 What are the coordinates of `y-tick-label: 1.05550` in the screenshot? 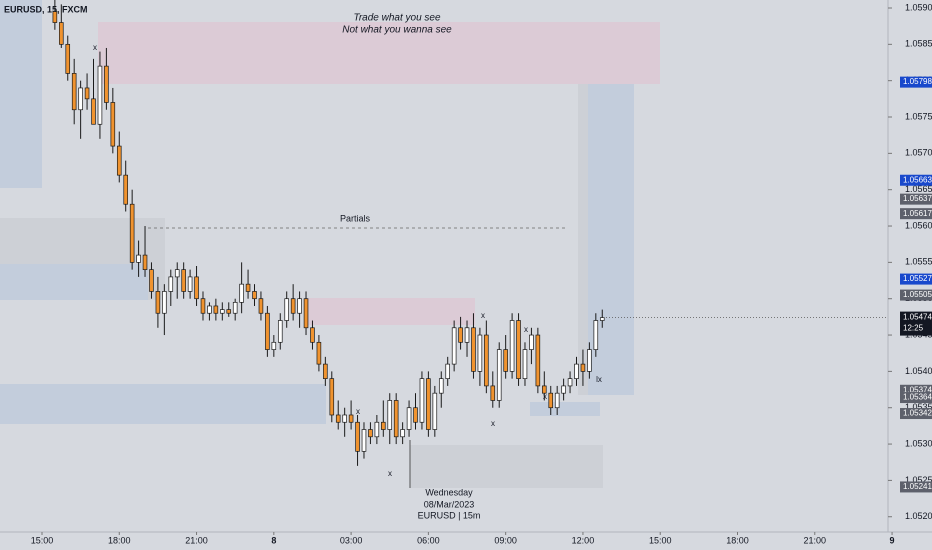 It's located at (918, 262).